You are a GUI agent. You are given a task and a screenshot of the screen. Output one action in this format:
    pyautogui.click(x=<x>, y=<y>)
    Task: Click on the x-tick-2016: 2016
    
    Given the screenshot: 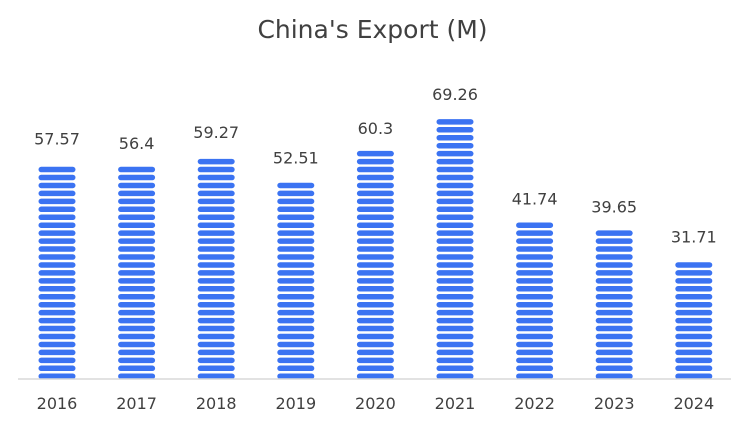 What is the action you would take?
    pyautogui.click(x=57, y=403)
    